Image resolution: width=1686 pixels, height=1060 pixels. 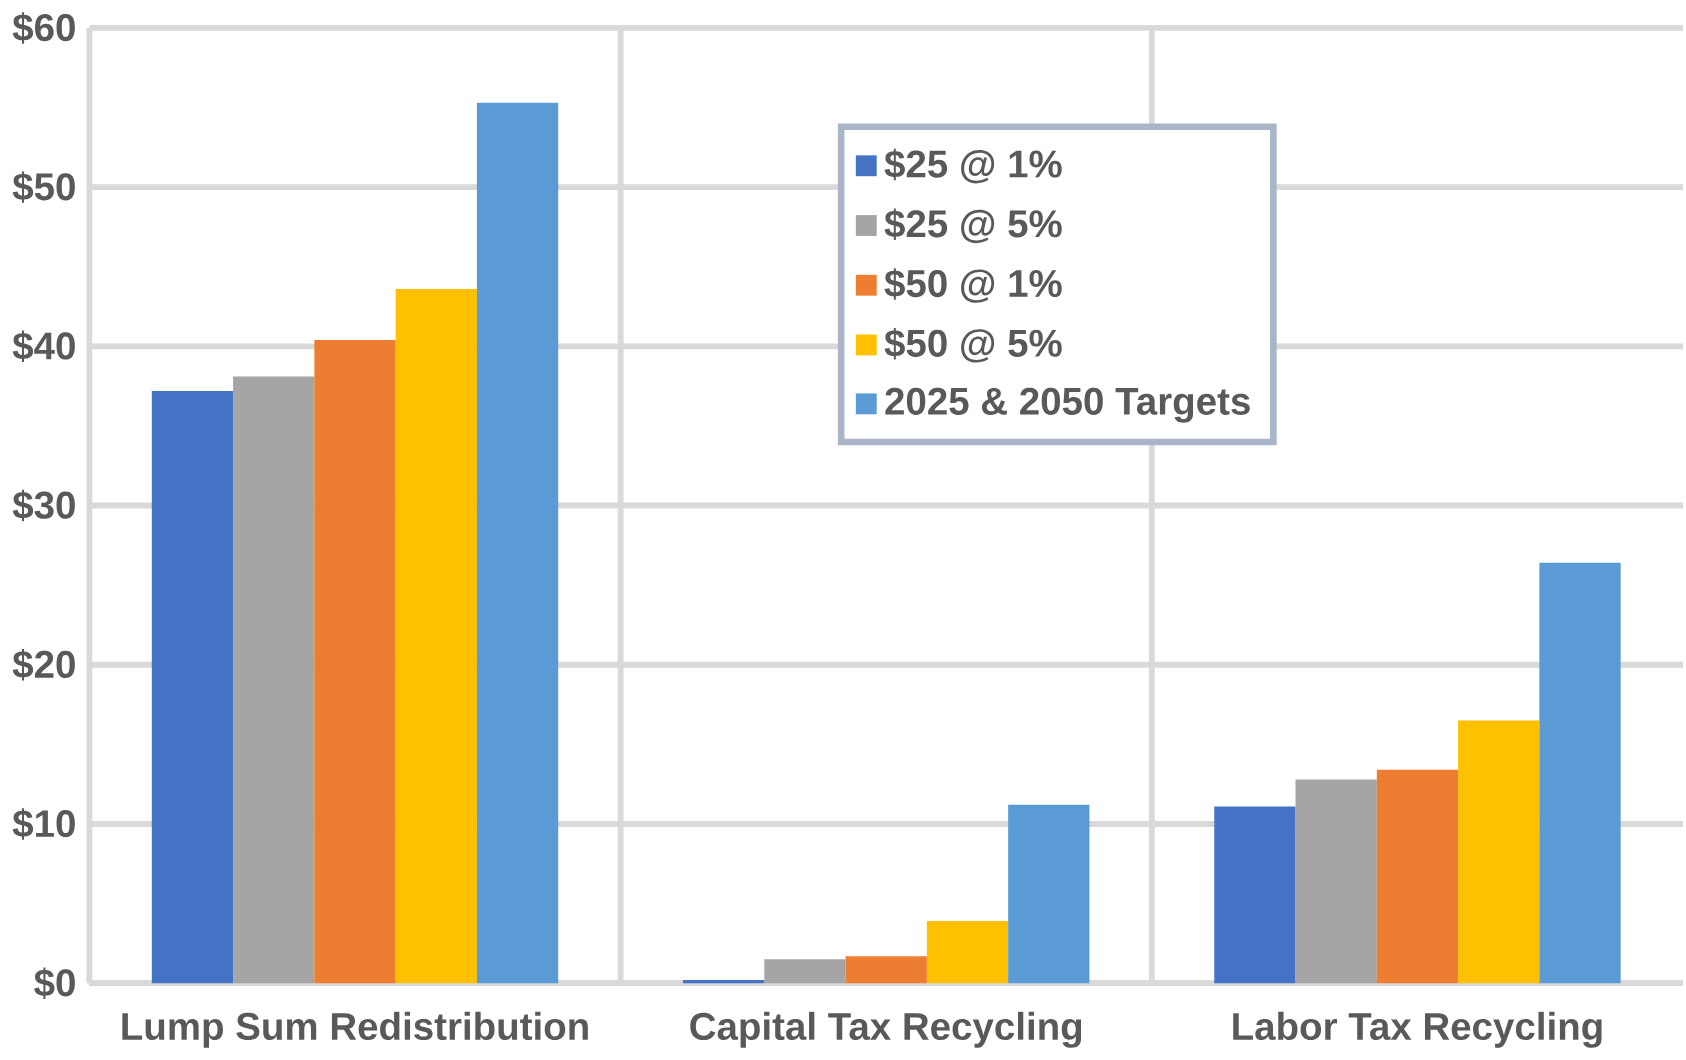 What do you see at coordinates (43, 28) in the screenshot?
I see `y-tick-label: $60` at bounding box center [43, 28].